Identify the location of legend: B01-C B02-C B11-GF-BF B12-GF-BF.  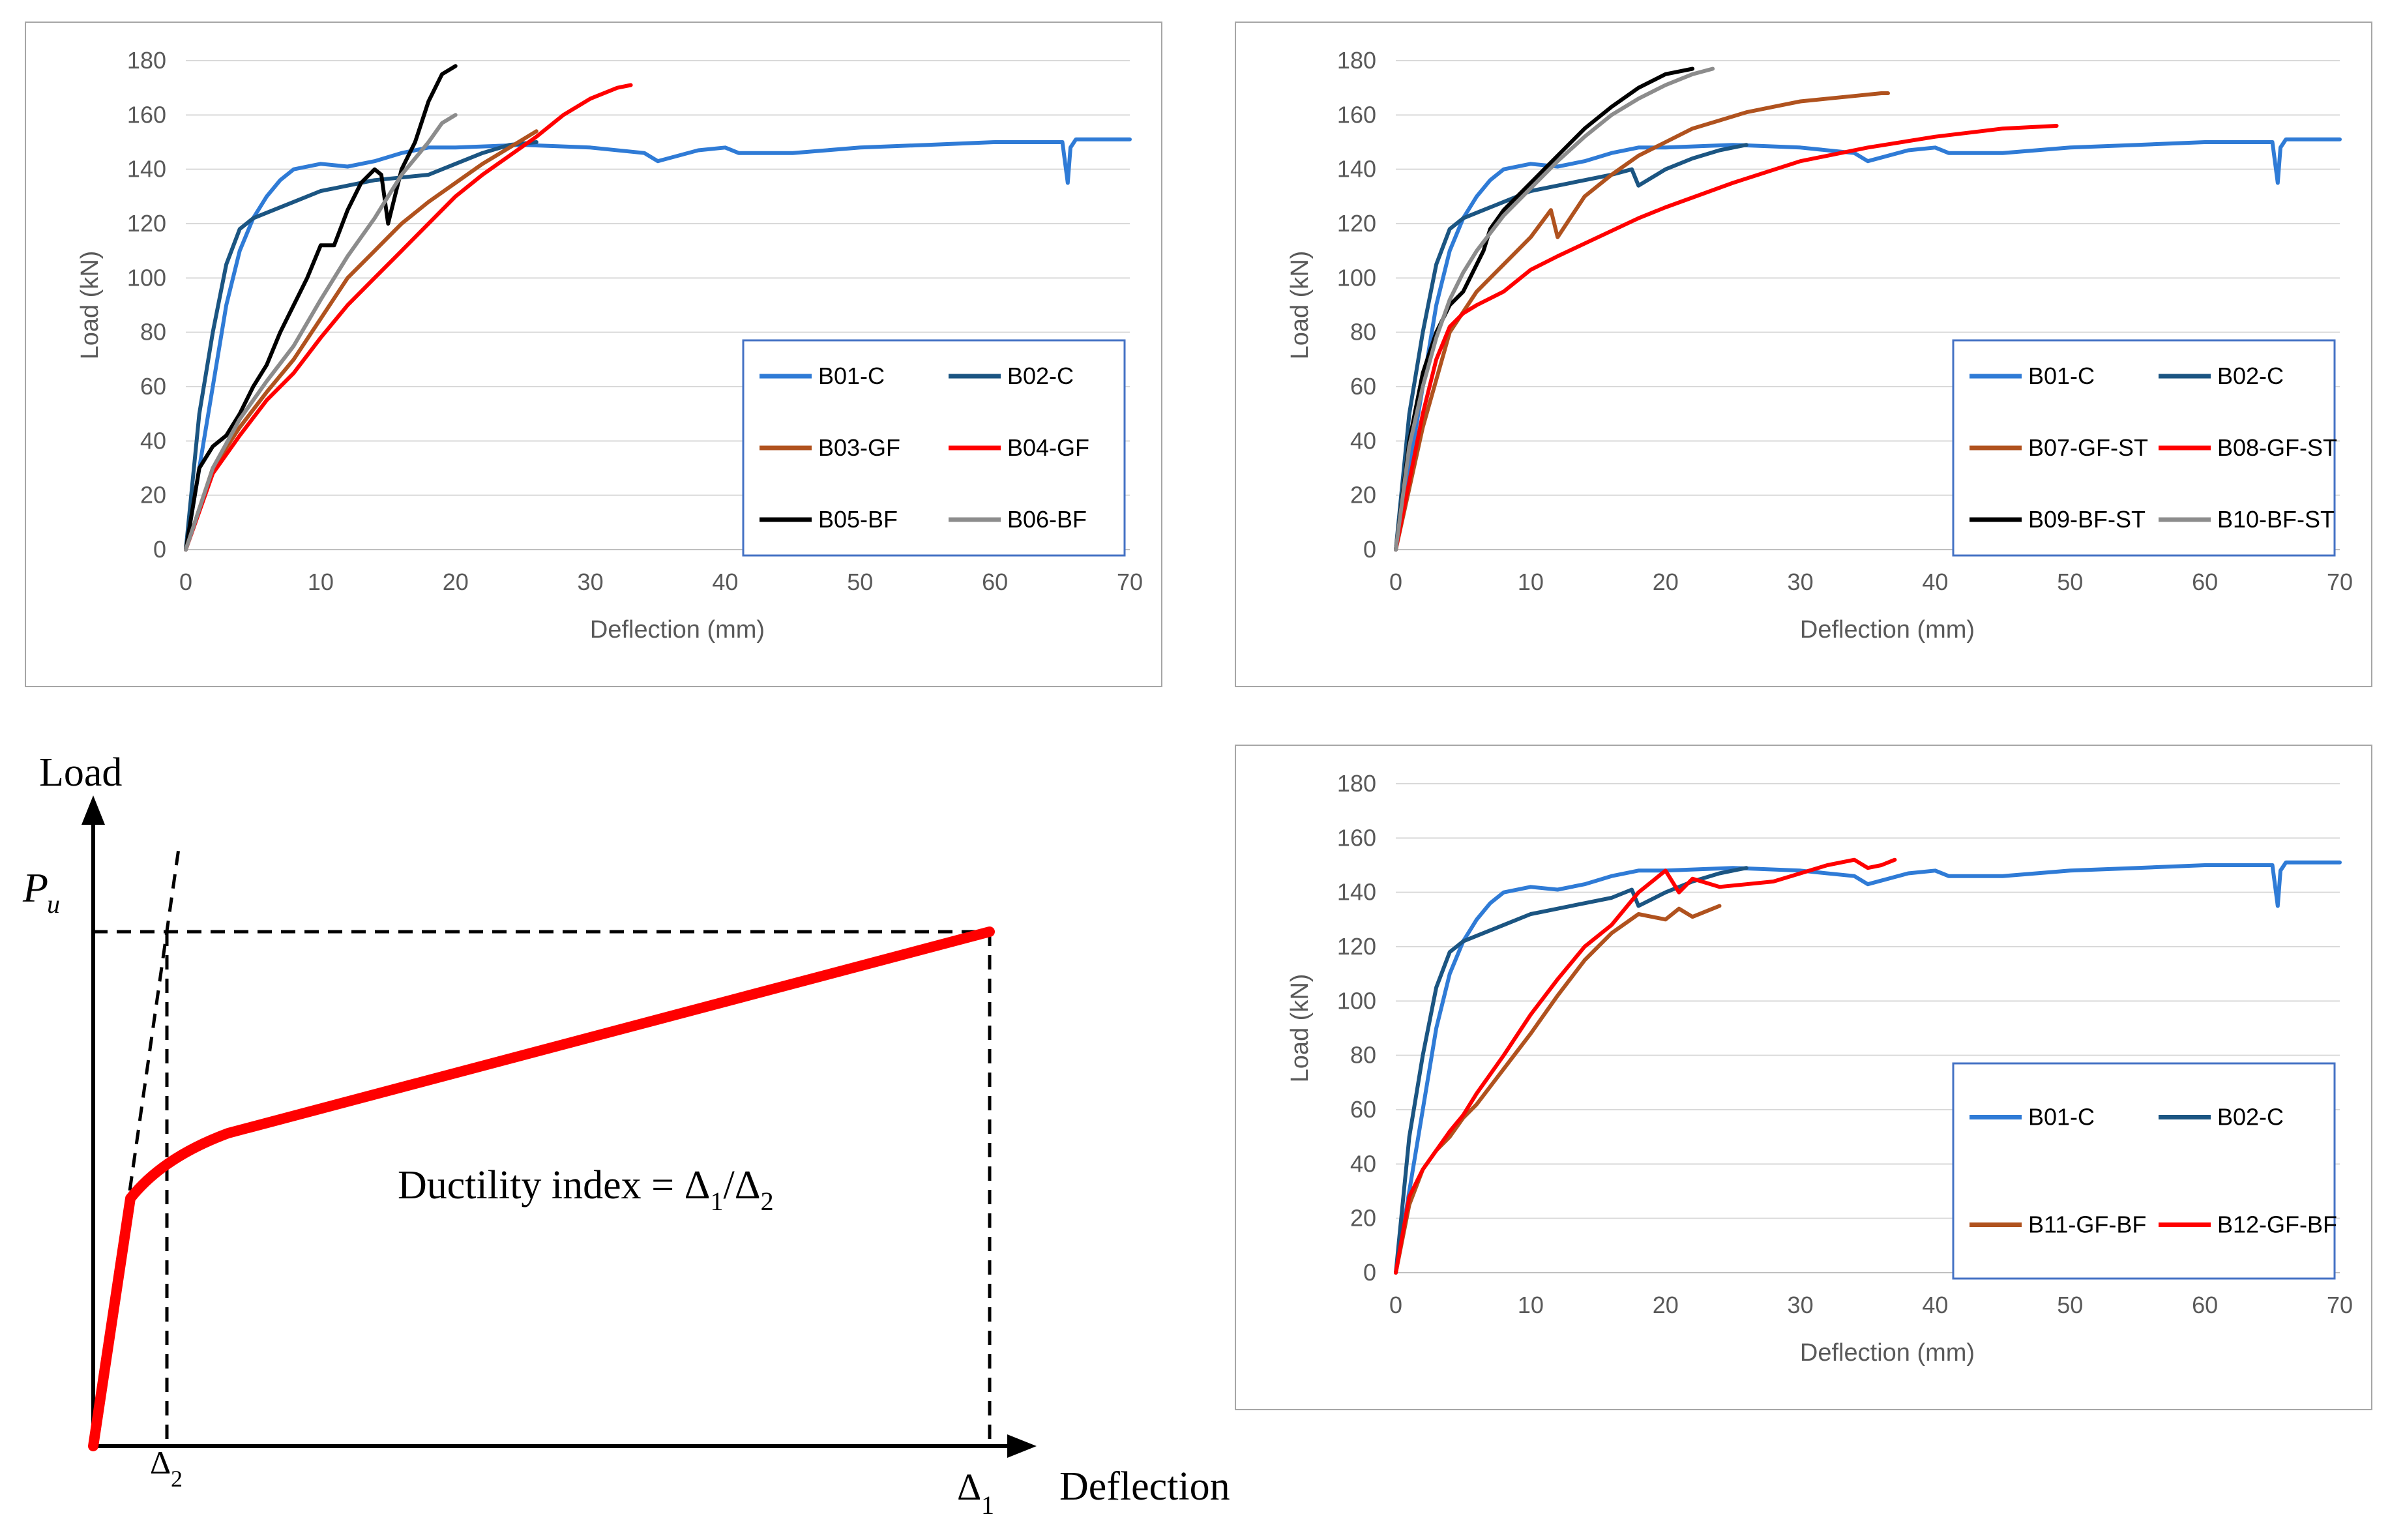
(2144, 1171).